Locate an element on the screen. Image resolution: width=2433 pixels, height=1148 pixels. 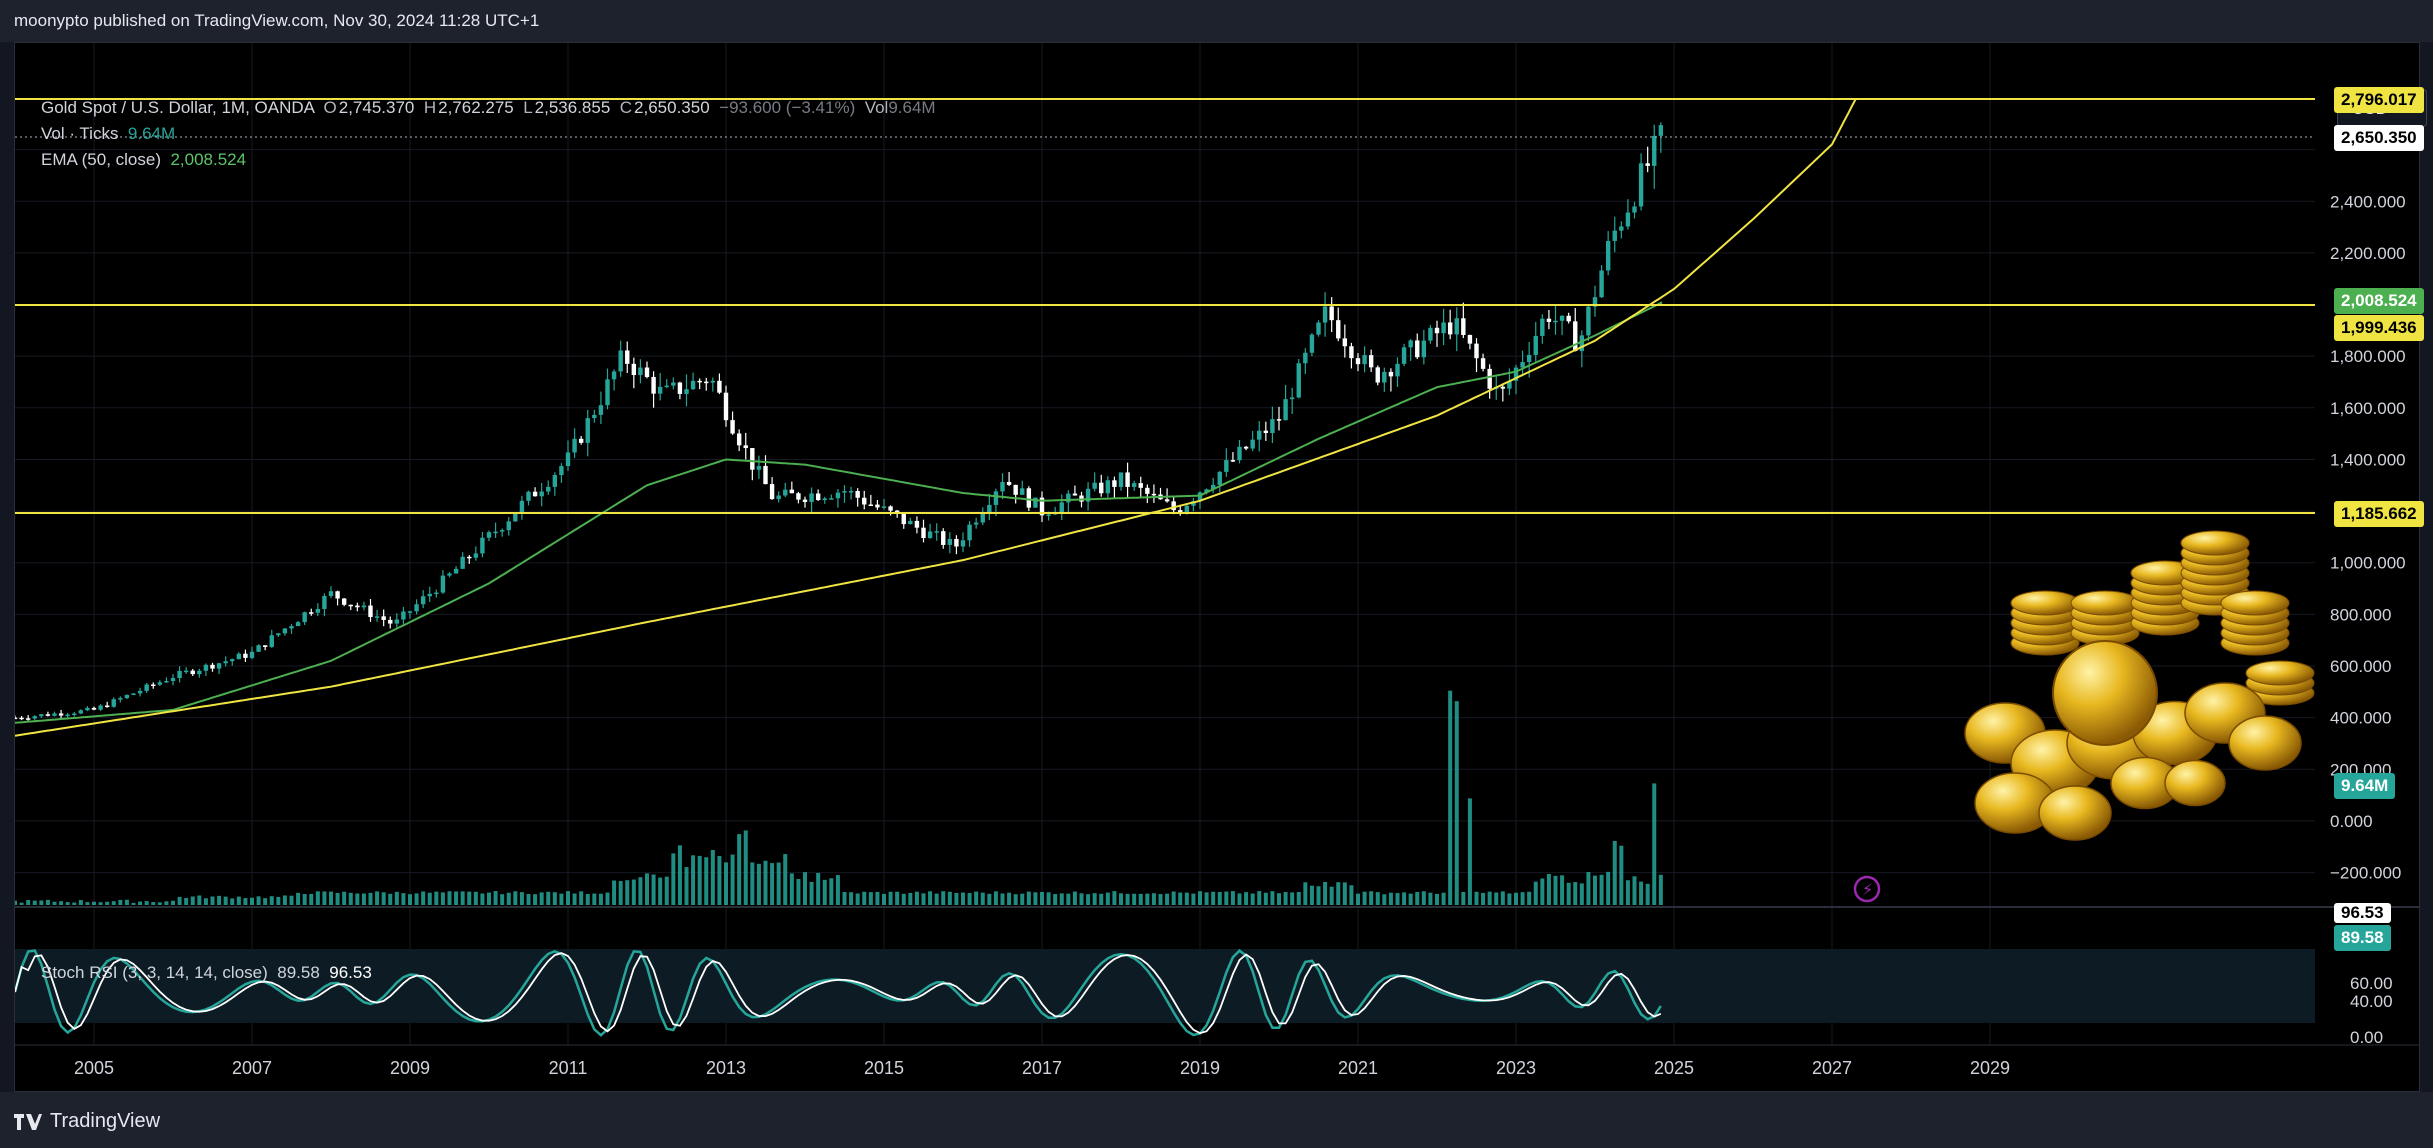
time-tick: 2025 is located at coordinates (1674, 1068).